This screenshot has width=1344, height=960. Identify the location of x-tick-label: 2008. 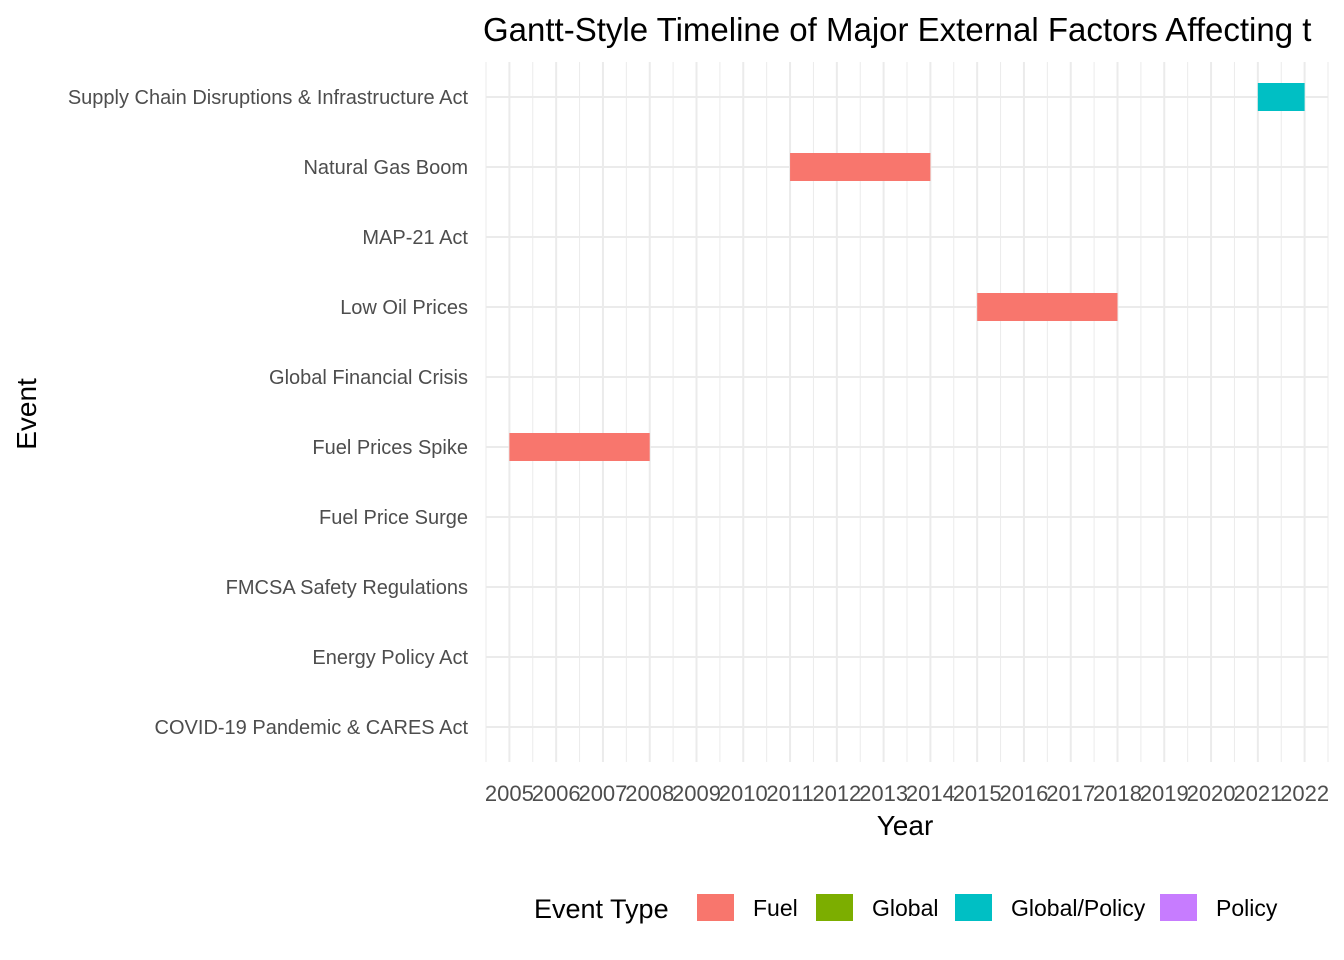
(649, 793).